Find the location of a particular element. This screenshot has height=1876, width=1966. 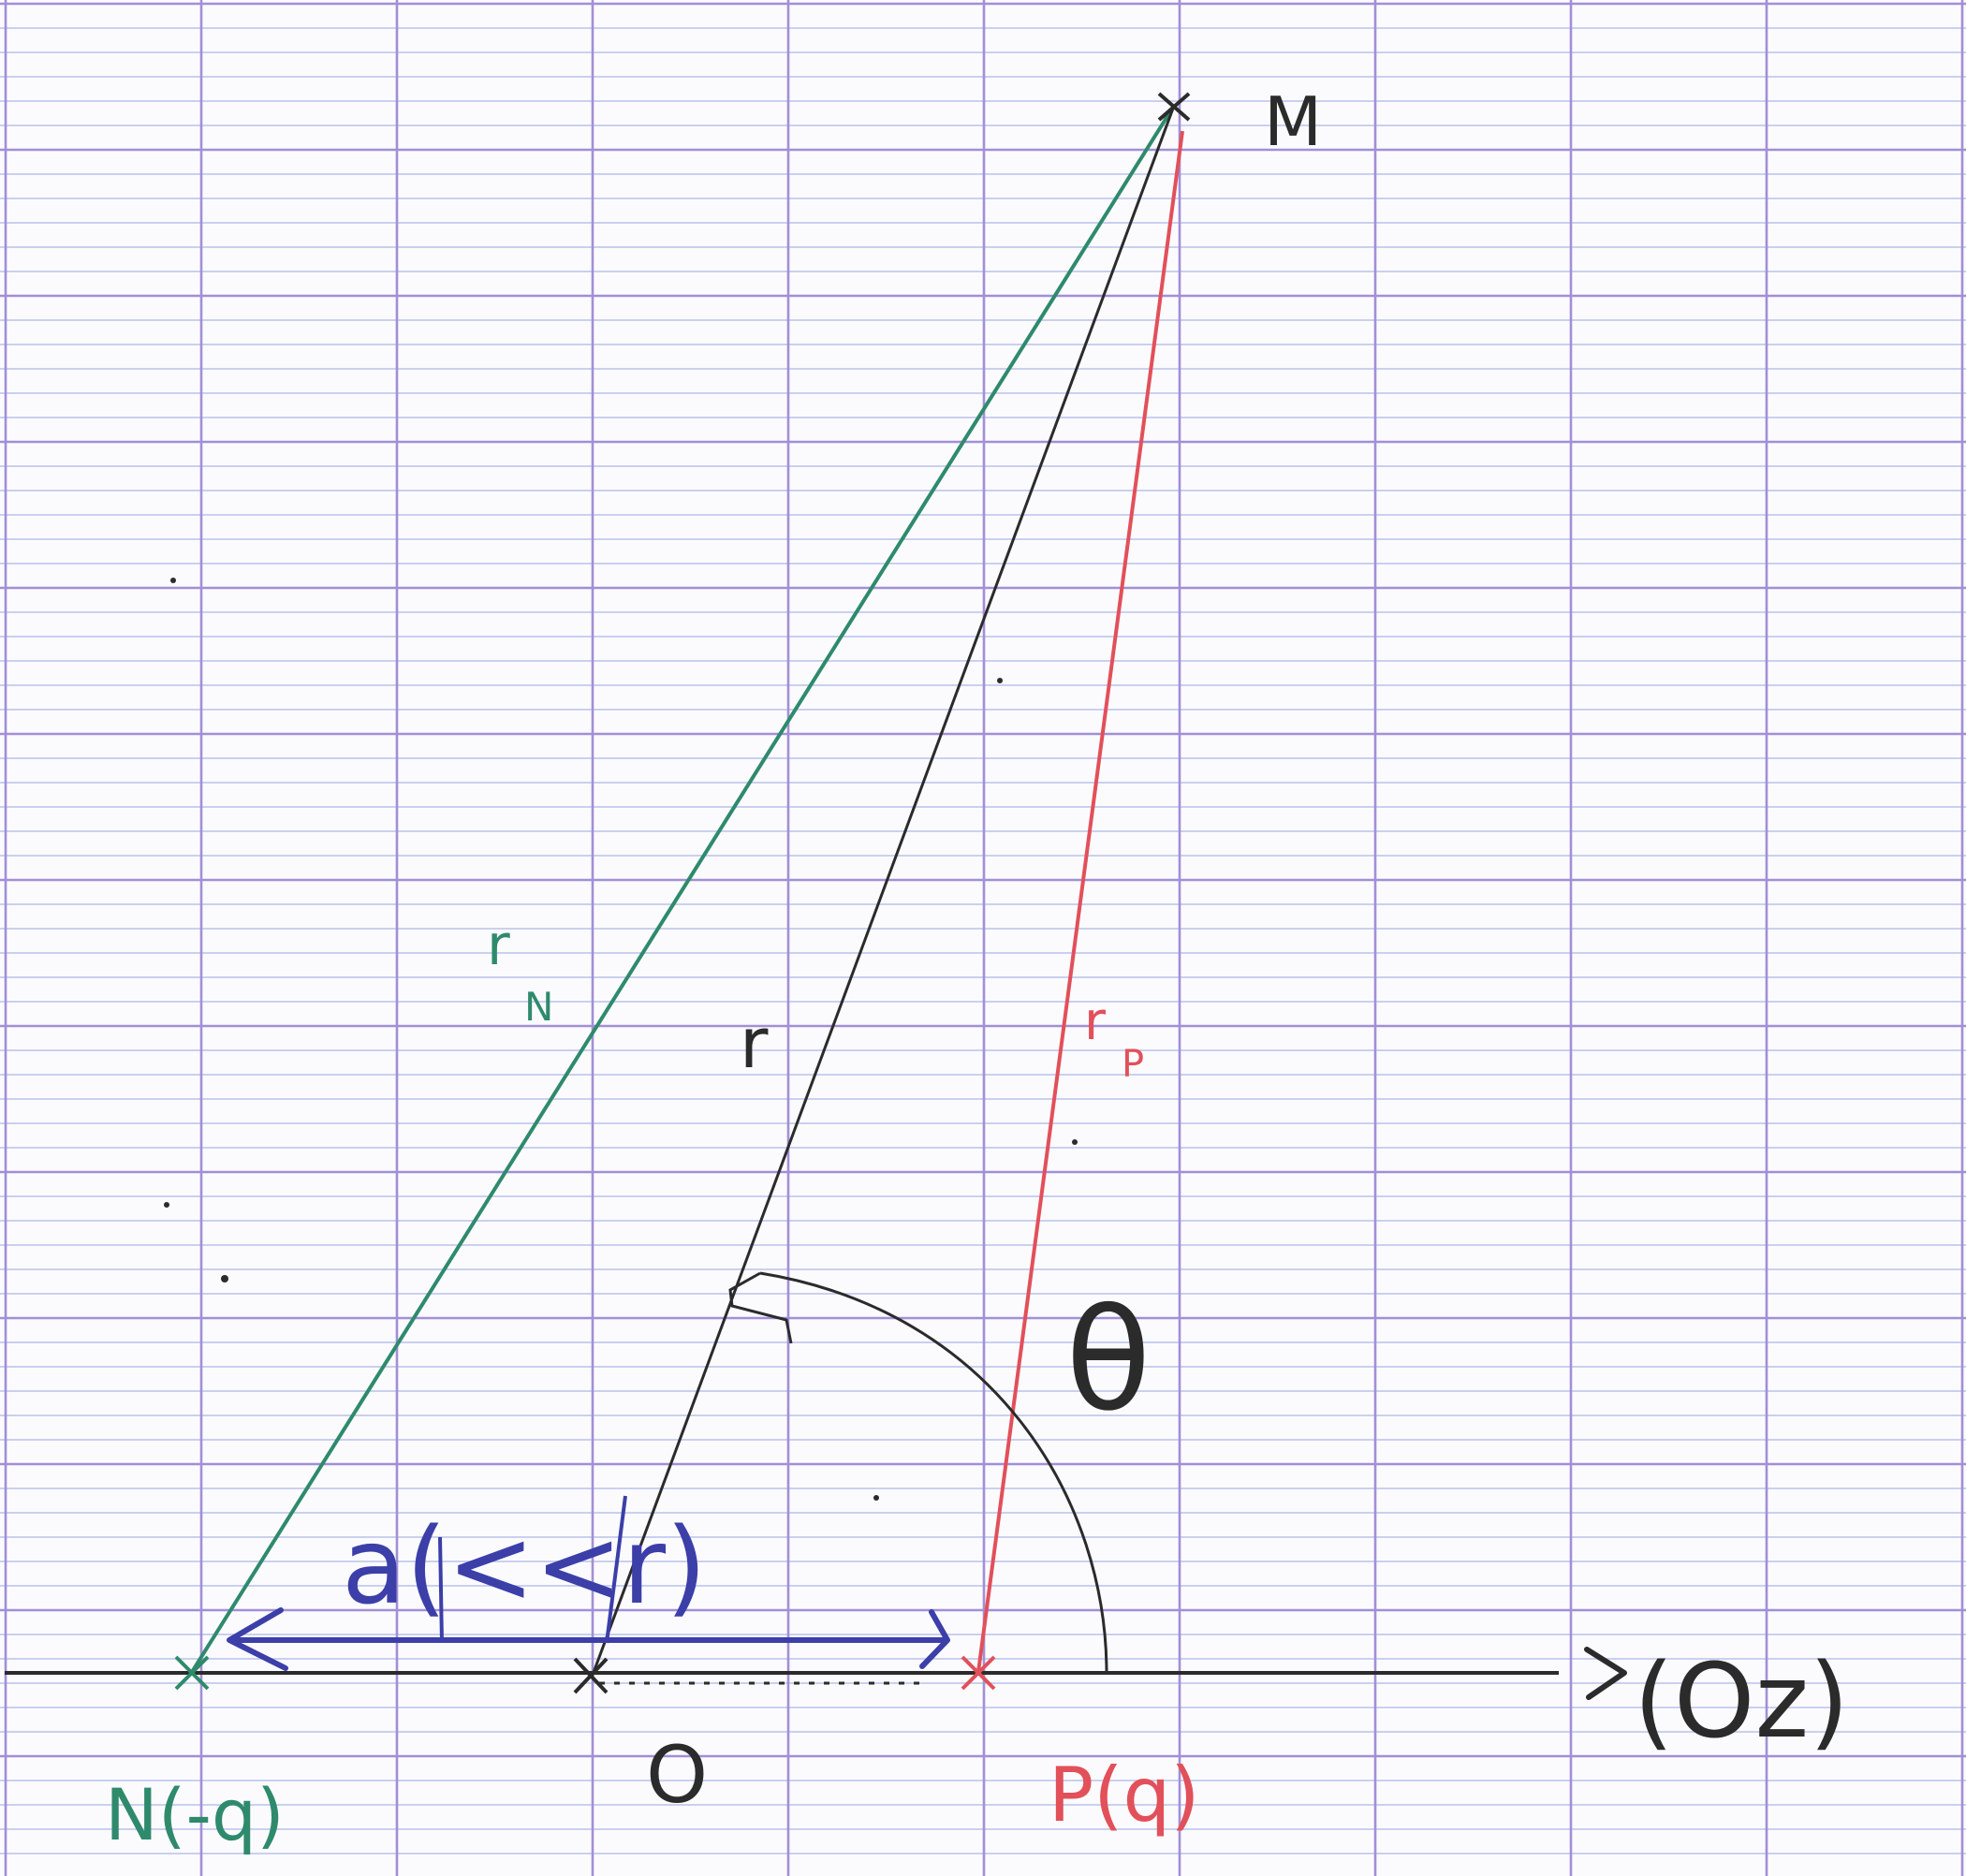

point-o-marker is located at coordinates (591, 1675).